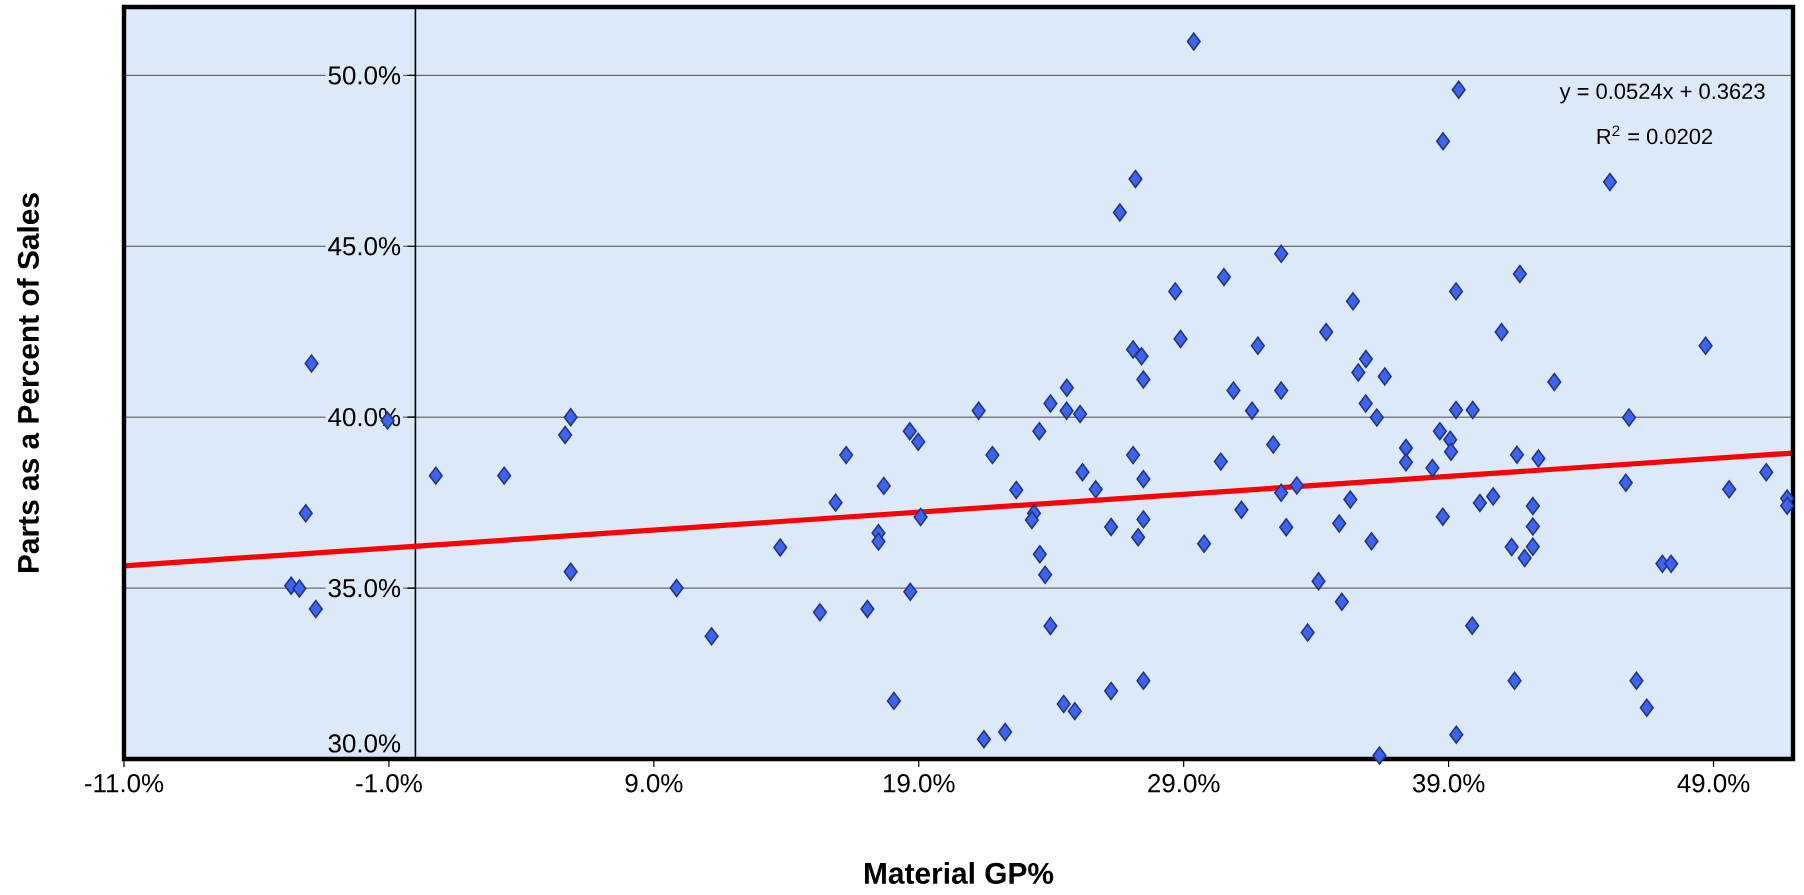 The height and width of the screenshot is (895, 1804). I want to click on x-tick-label: -1.0%, so click(389, 783).